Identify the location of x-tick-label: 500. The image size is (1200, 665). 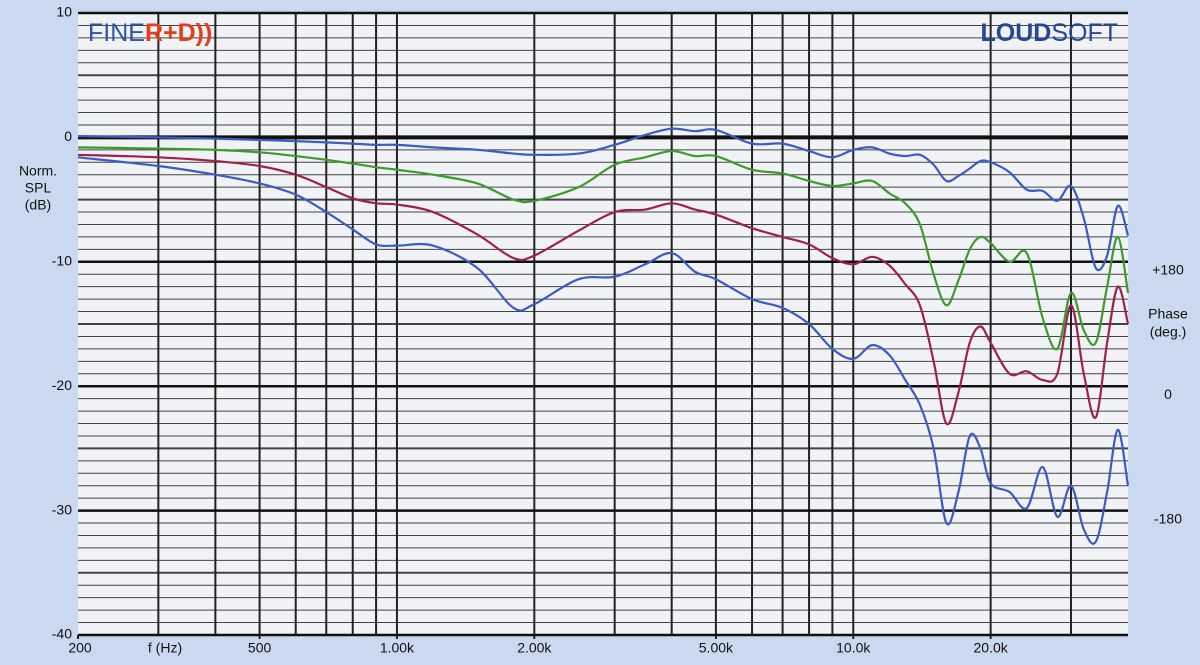
(260, 648).